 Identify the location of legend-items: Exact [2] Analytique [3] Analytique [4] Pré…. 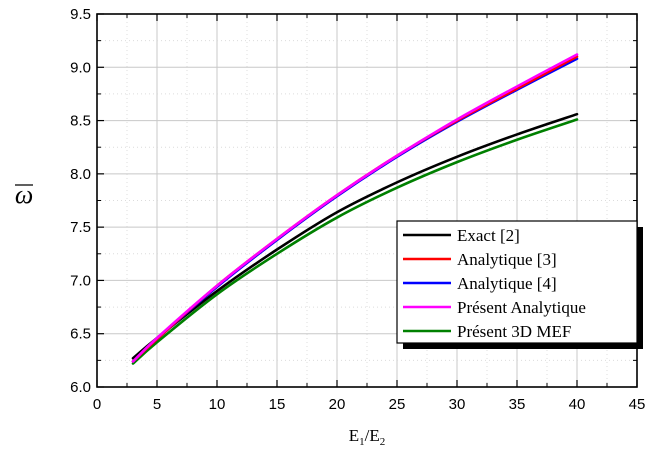
(494, 283).